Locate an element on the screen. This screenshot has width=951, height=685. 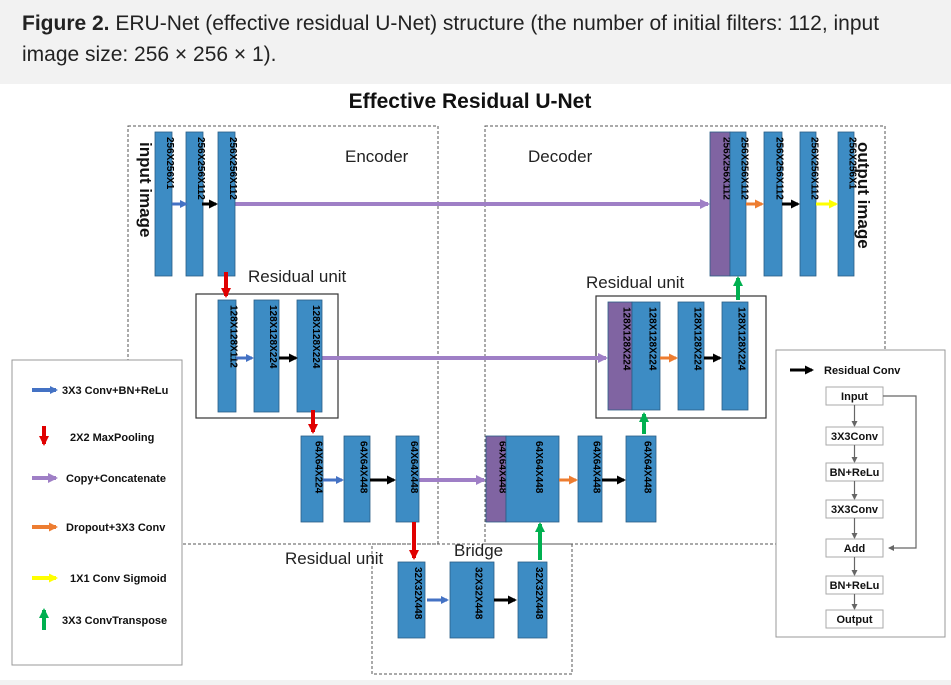
block-label-d1c: 256X256X112 is located at coordinates (779, 168).